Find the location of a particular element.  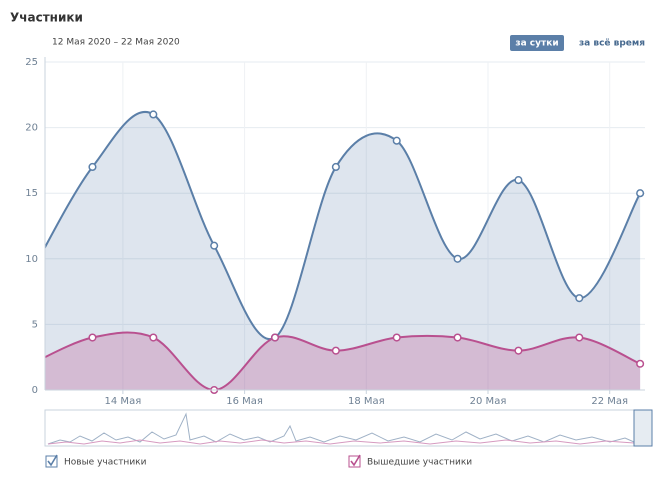

legend-label: Новые участники is located at coordinates (105, 463).